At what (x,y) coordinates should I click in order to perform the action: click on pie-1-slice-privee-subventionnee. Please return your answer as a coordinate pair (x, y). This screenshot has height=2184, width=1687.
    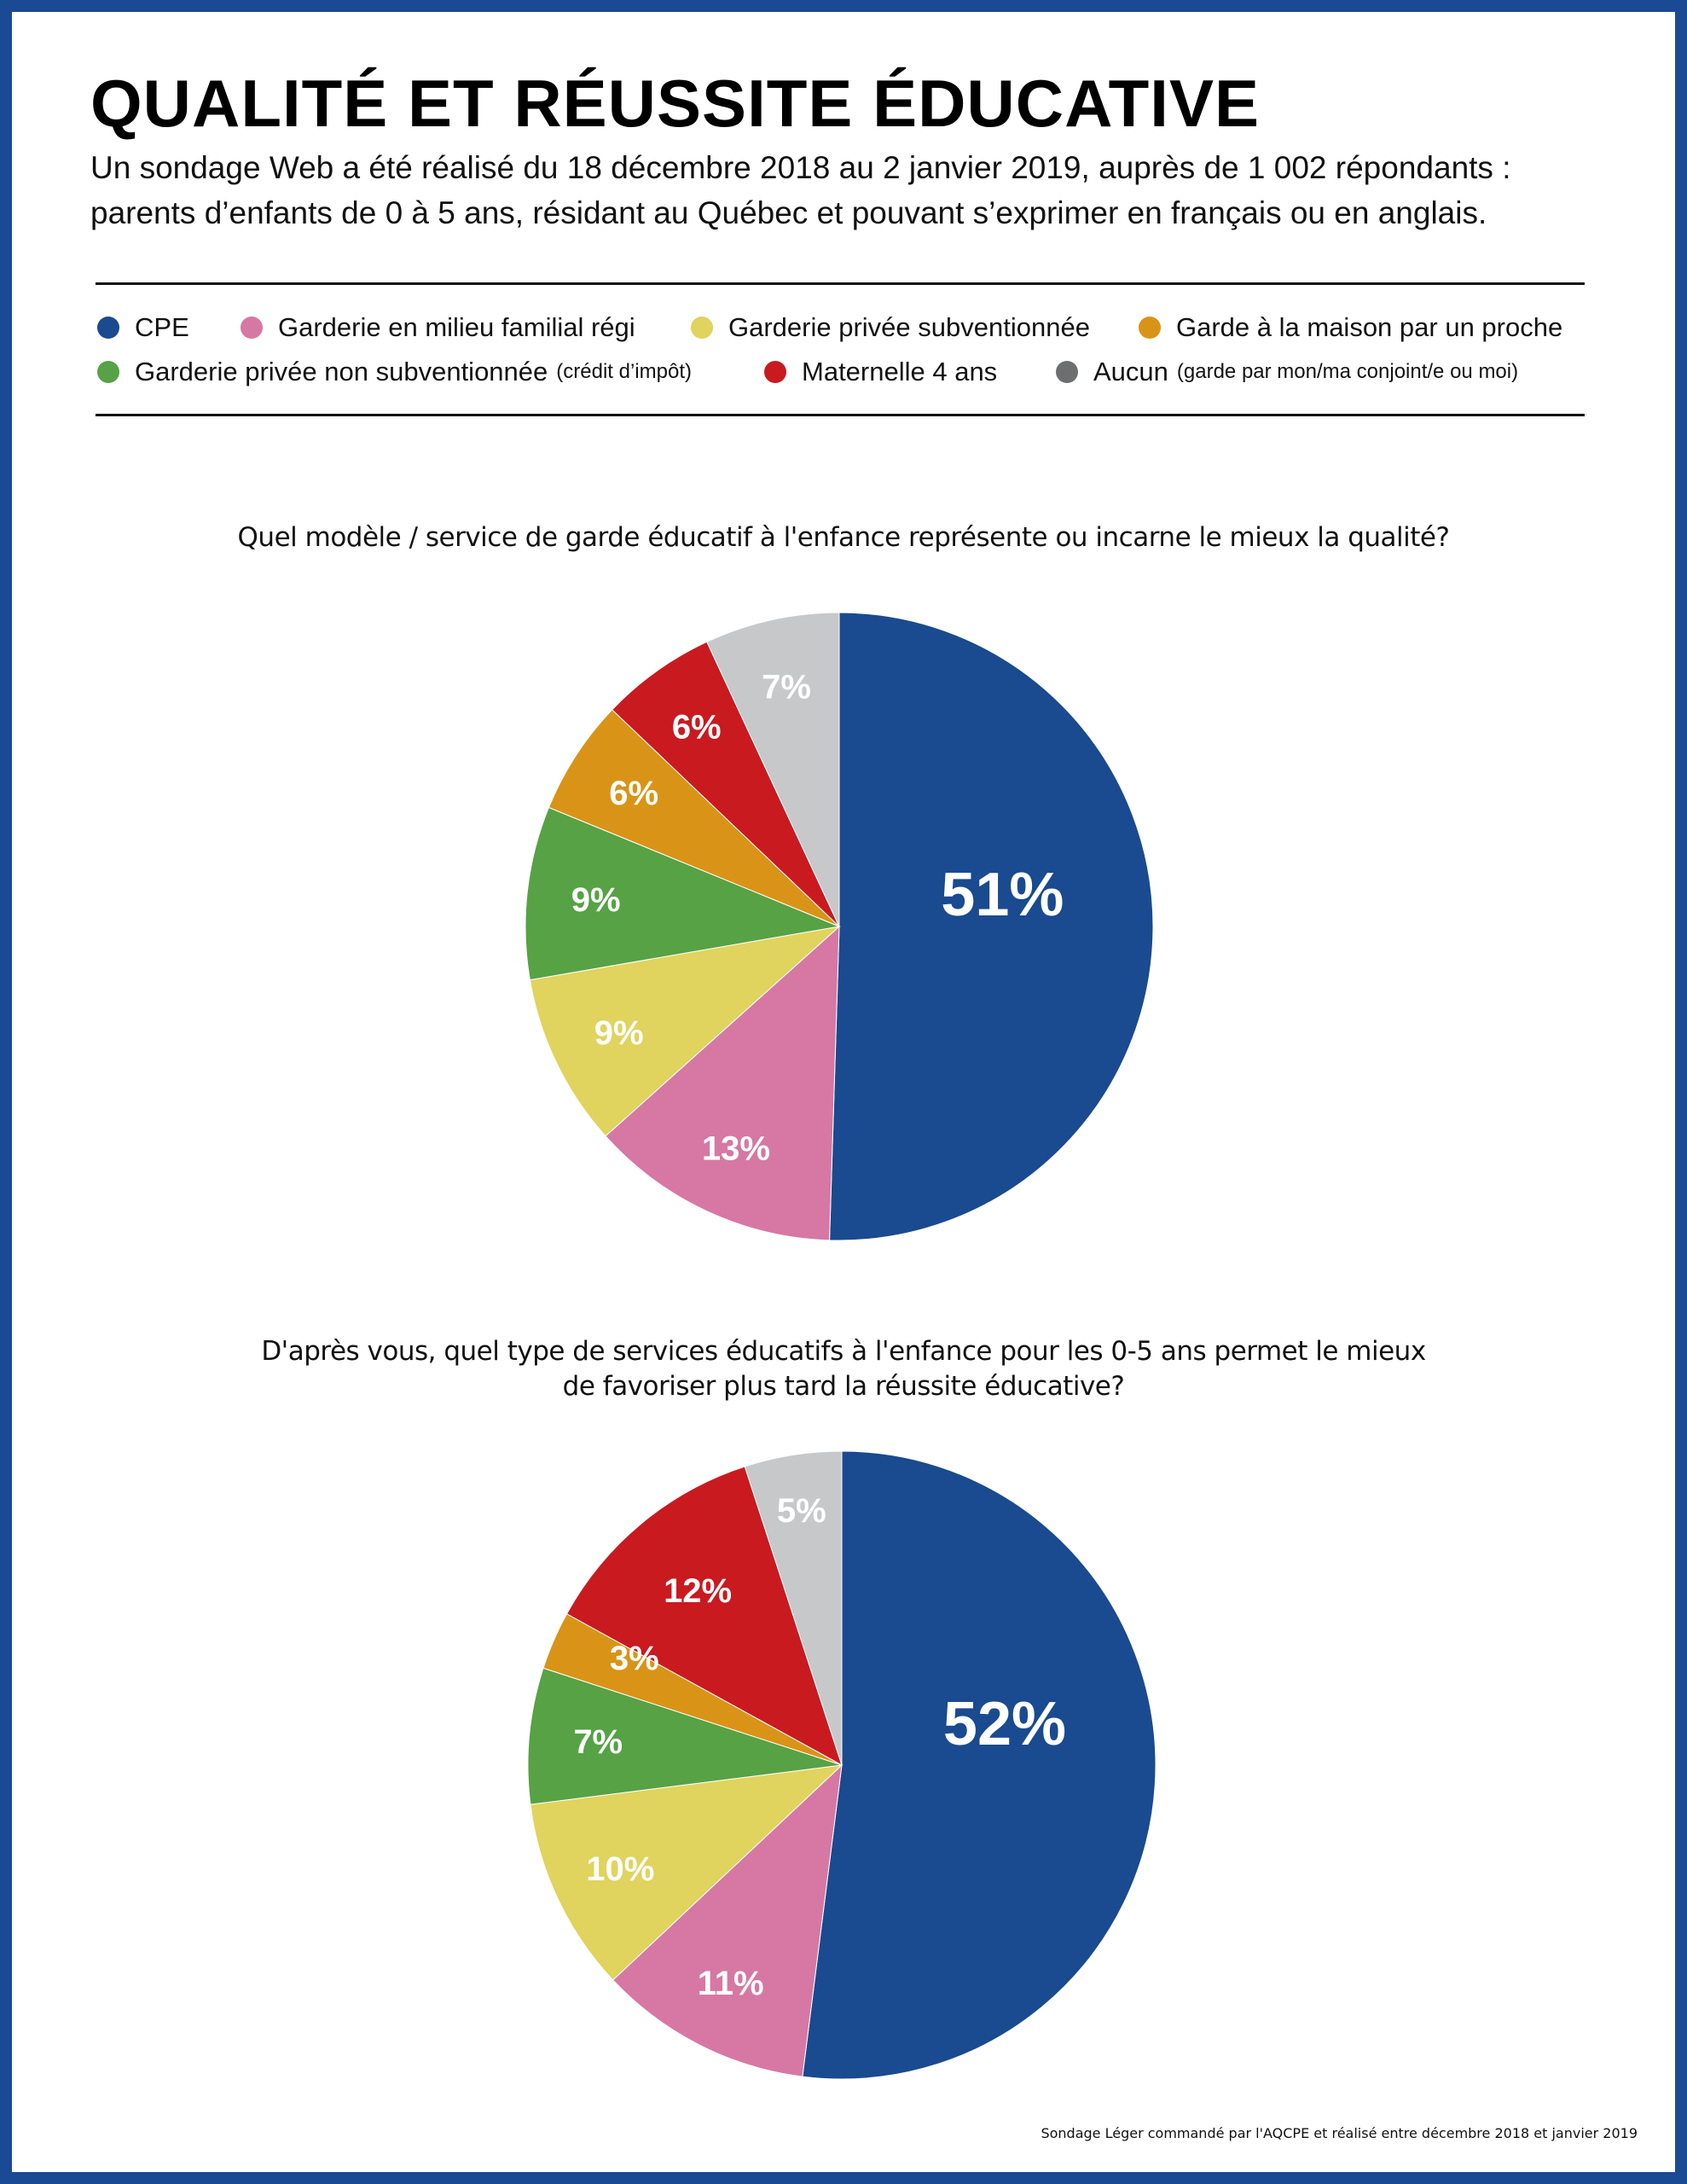
    Looking at the image, I should click on (685, 1032).